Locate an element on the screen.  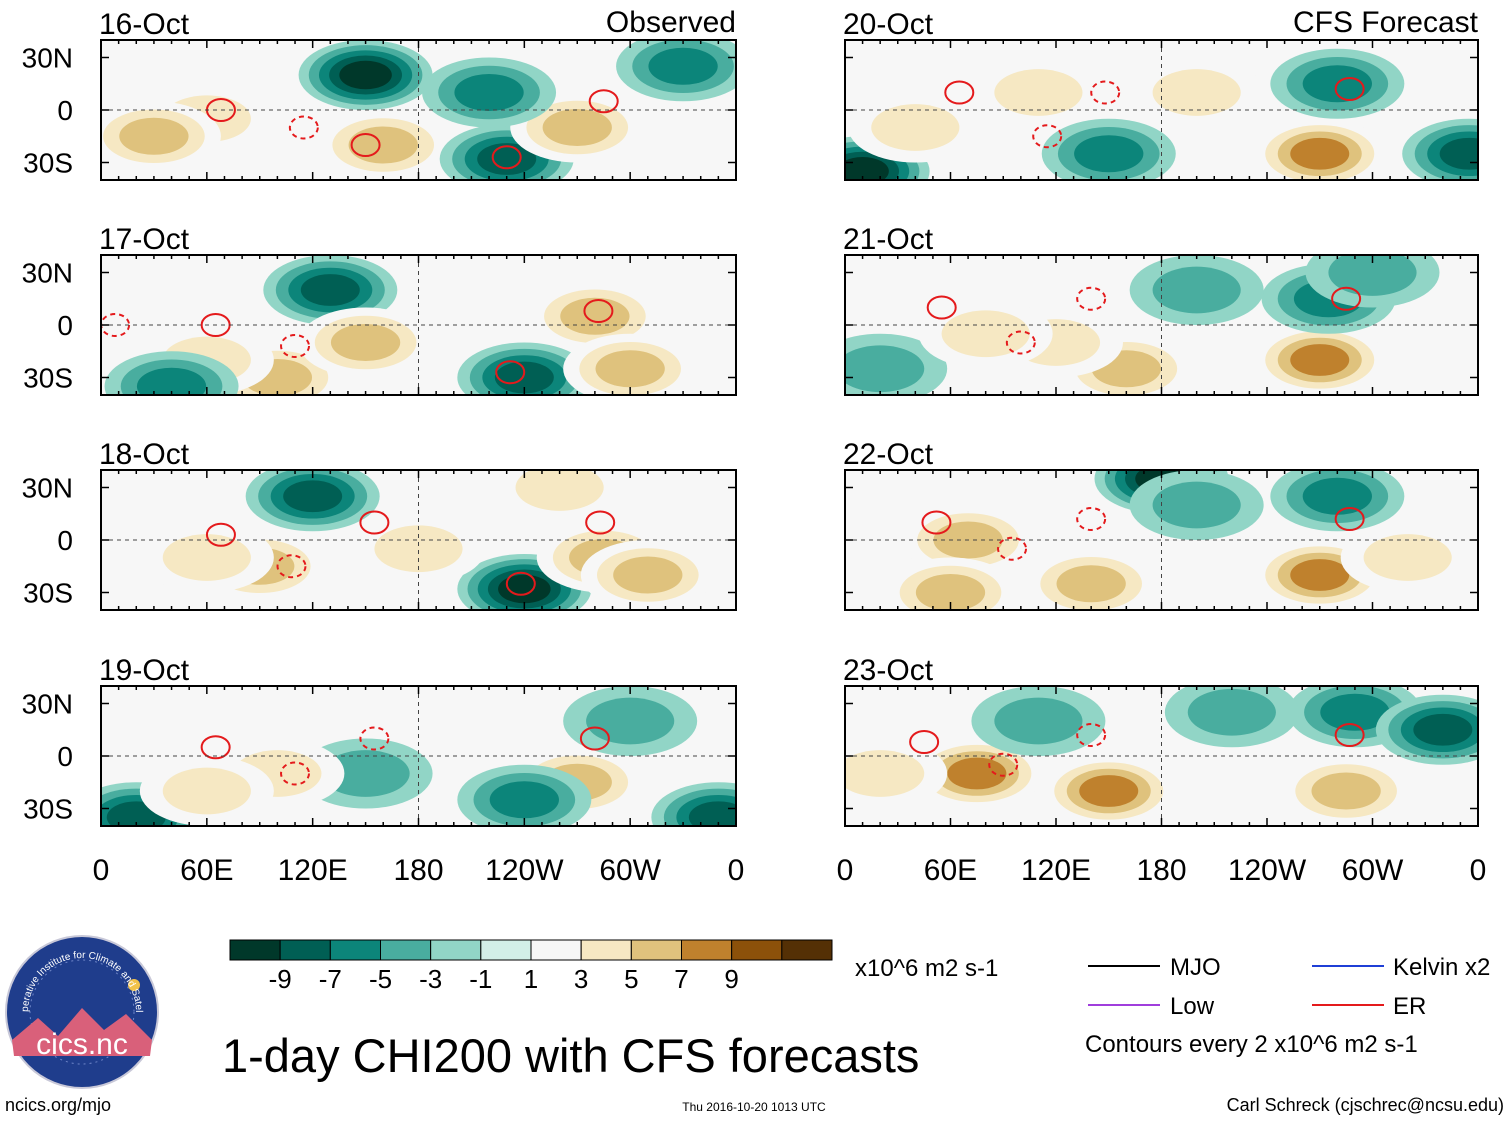
panel-date: 18-Oct is located at coordinates (144, 454).